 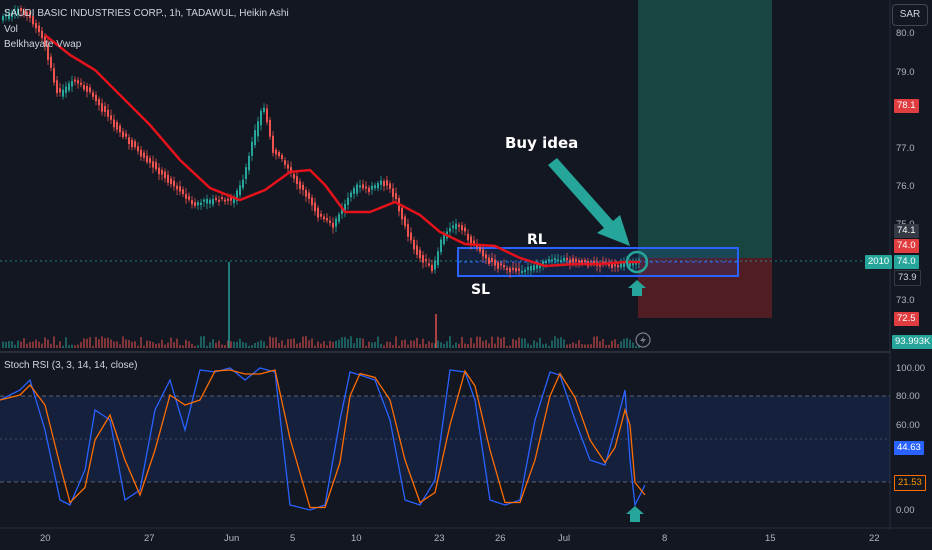 I want to click on stoch-tick: 100.00, so click(x=911, y=368).